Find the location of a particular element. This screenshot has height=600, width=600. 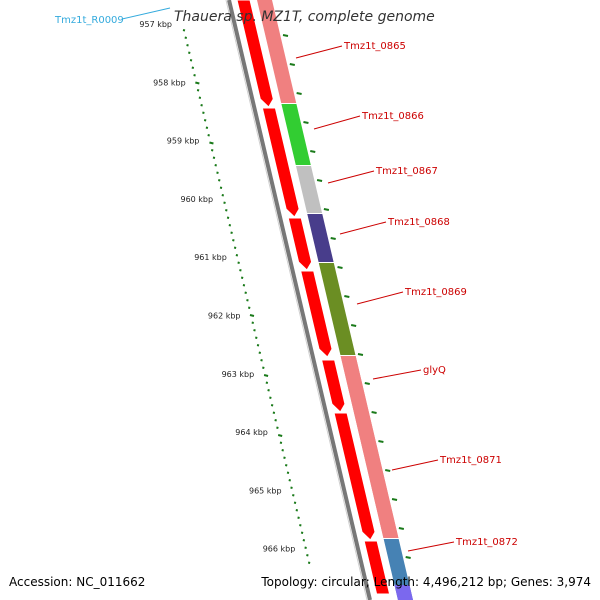

gene-block-glyq is located at coordinates (369, 447).